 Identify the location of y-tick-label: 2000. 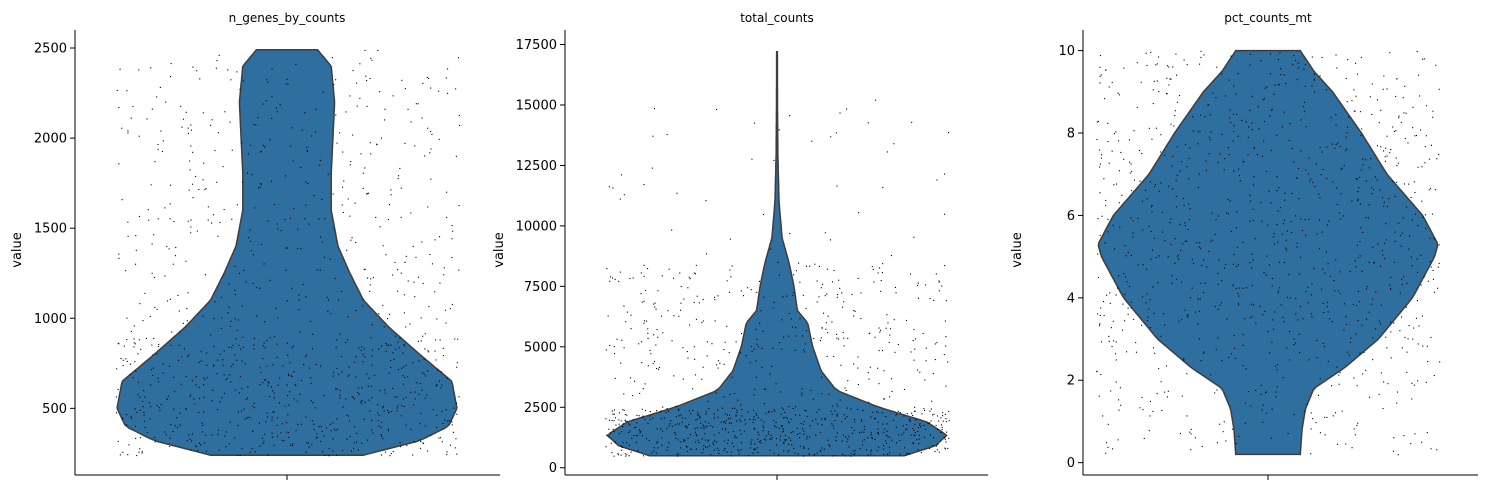
(50, 139).